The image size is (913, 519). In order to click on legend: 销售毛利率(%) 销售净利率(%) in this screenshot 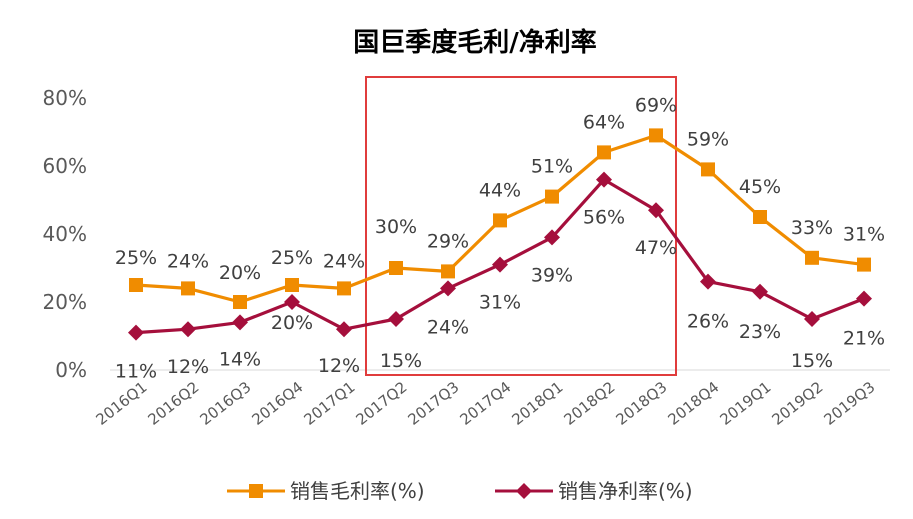, I will do `click(460, 491)`.